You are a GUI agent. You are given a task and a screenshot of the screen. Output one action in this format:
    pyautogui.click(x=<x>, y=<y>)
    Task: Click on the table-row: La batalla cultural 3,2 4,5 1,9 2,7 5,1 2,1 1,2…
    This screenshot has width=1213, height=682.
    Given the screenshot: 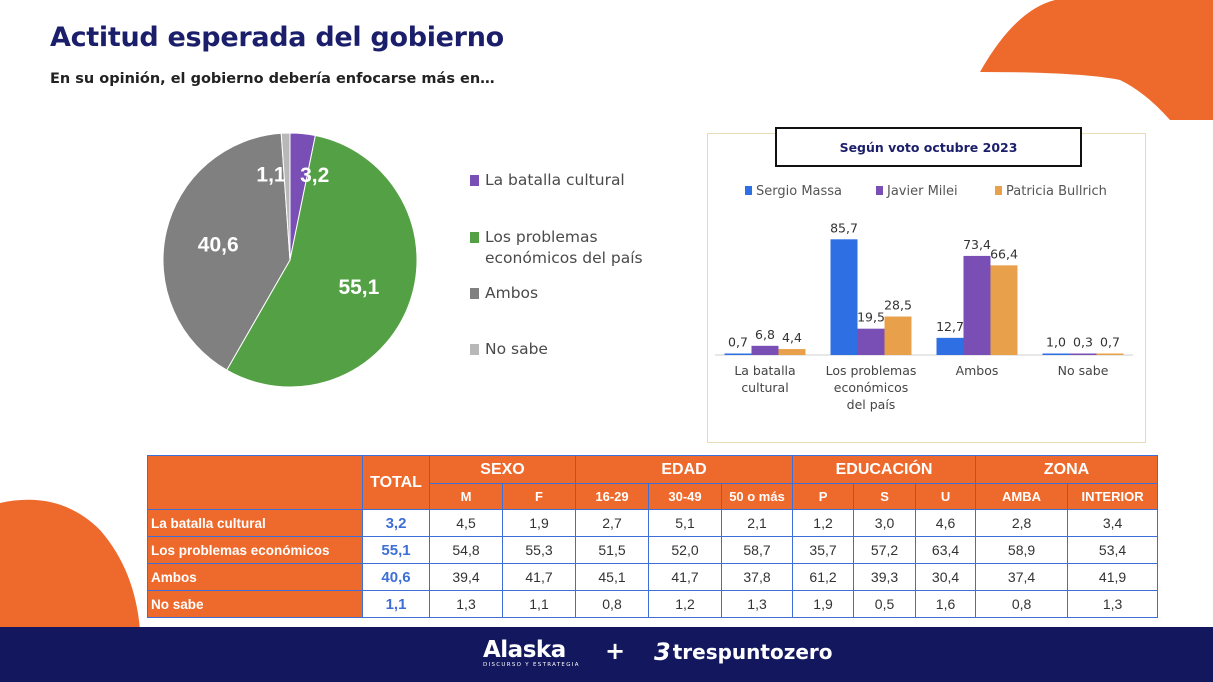 What is the action you would take?
    pyautogui.click(x=653, y=523)
    